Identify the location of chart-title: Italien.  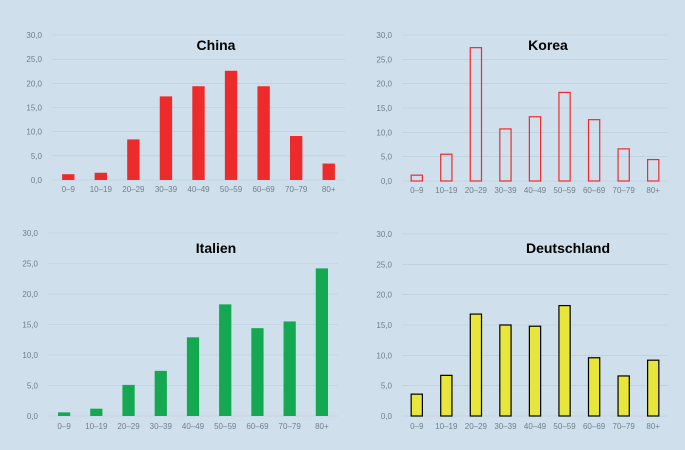
(216, 248).